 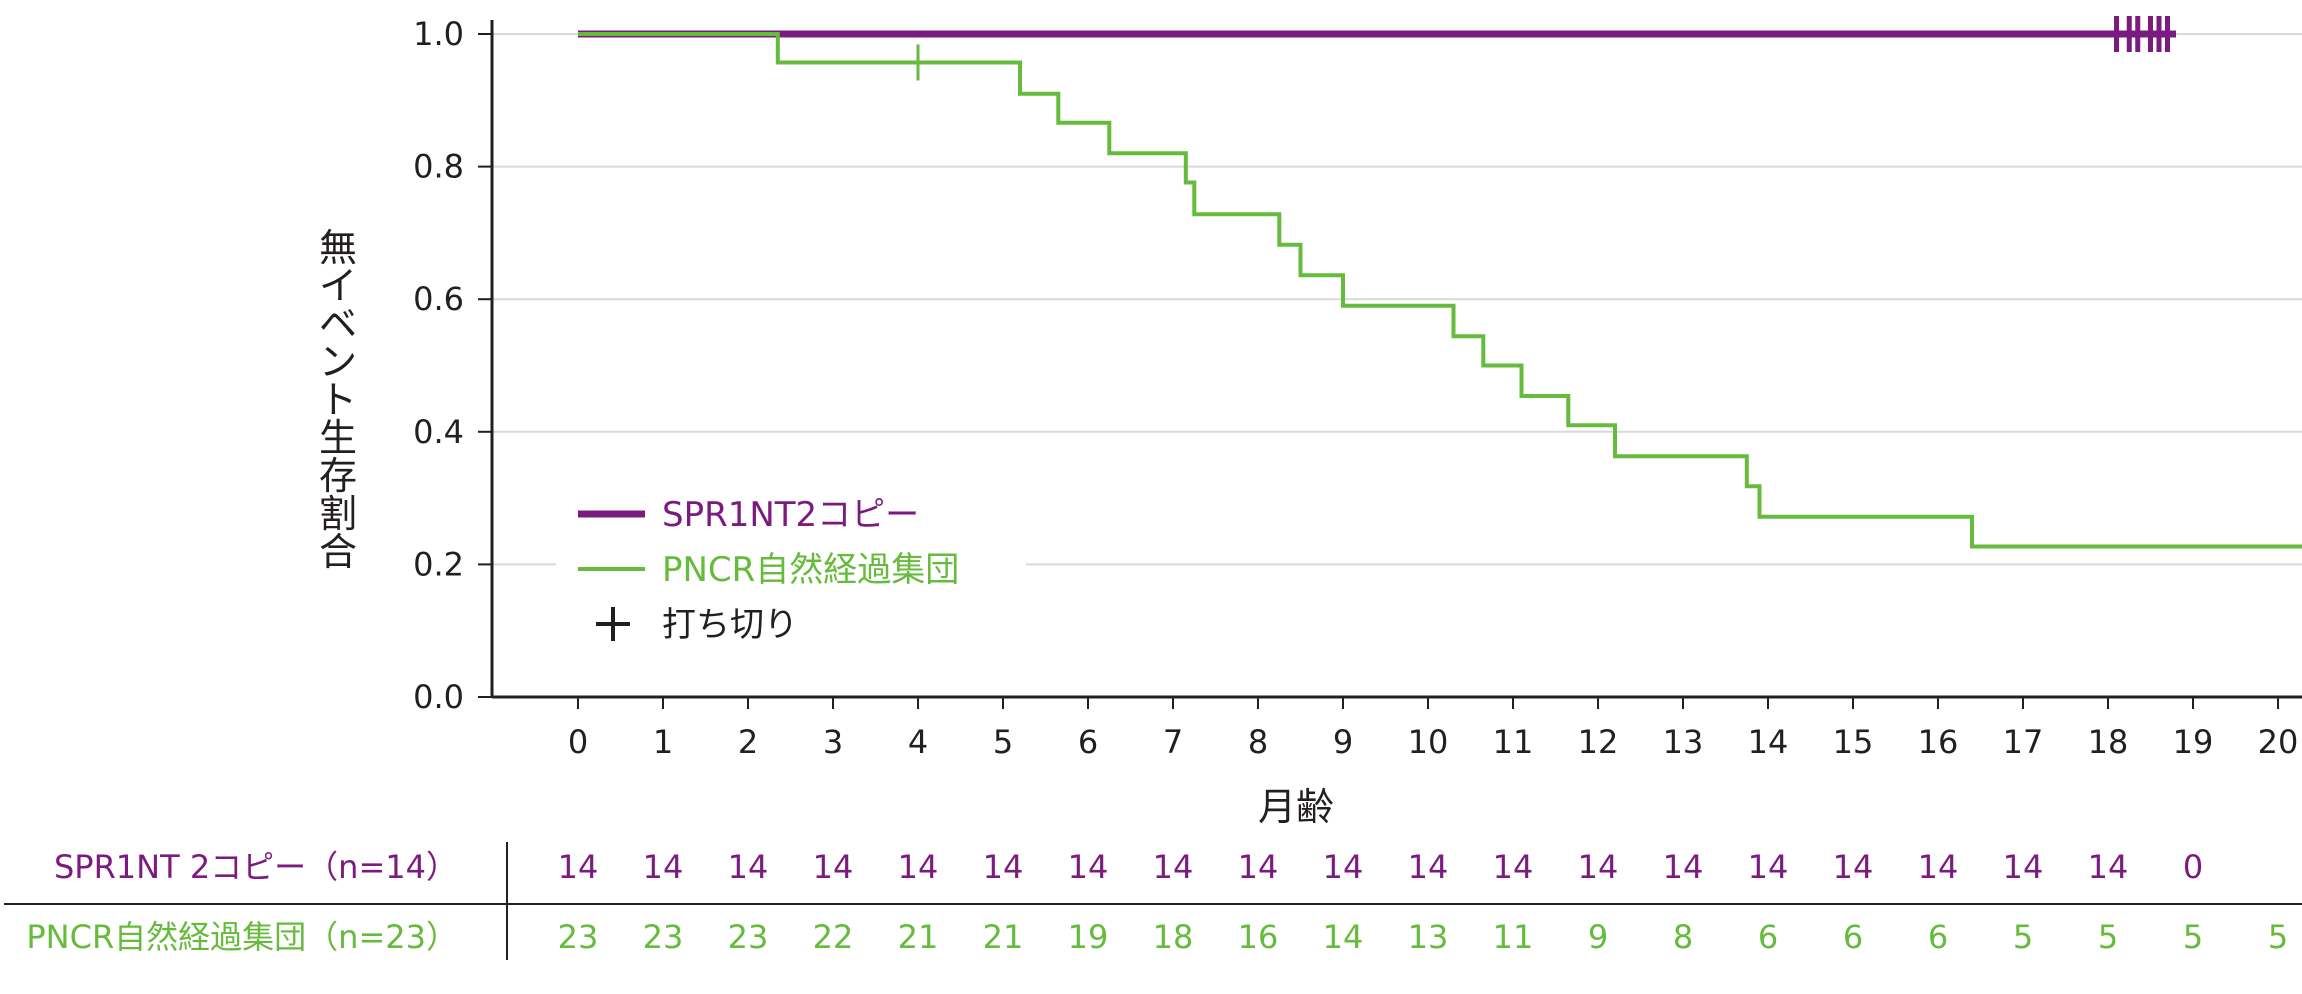 What do you see at coordinates (1258, 937) in the screenshot?
I see `risk-value-pncr-8: 16` at bounding box center [1258, 937].